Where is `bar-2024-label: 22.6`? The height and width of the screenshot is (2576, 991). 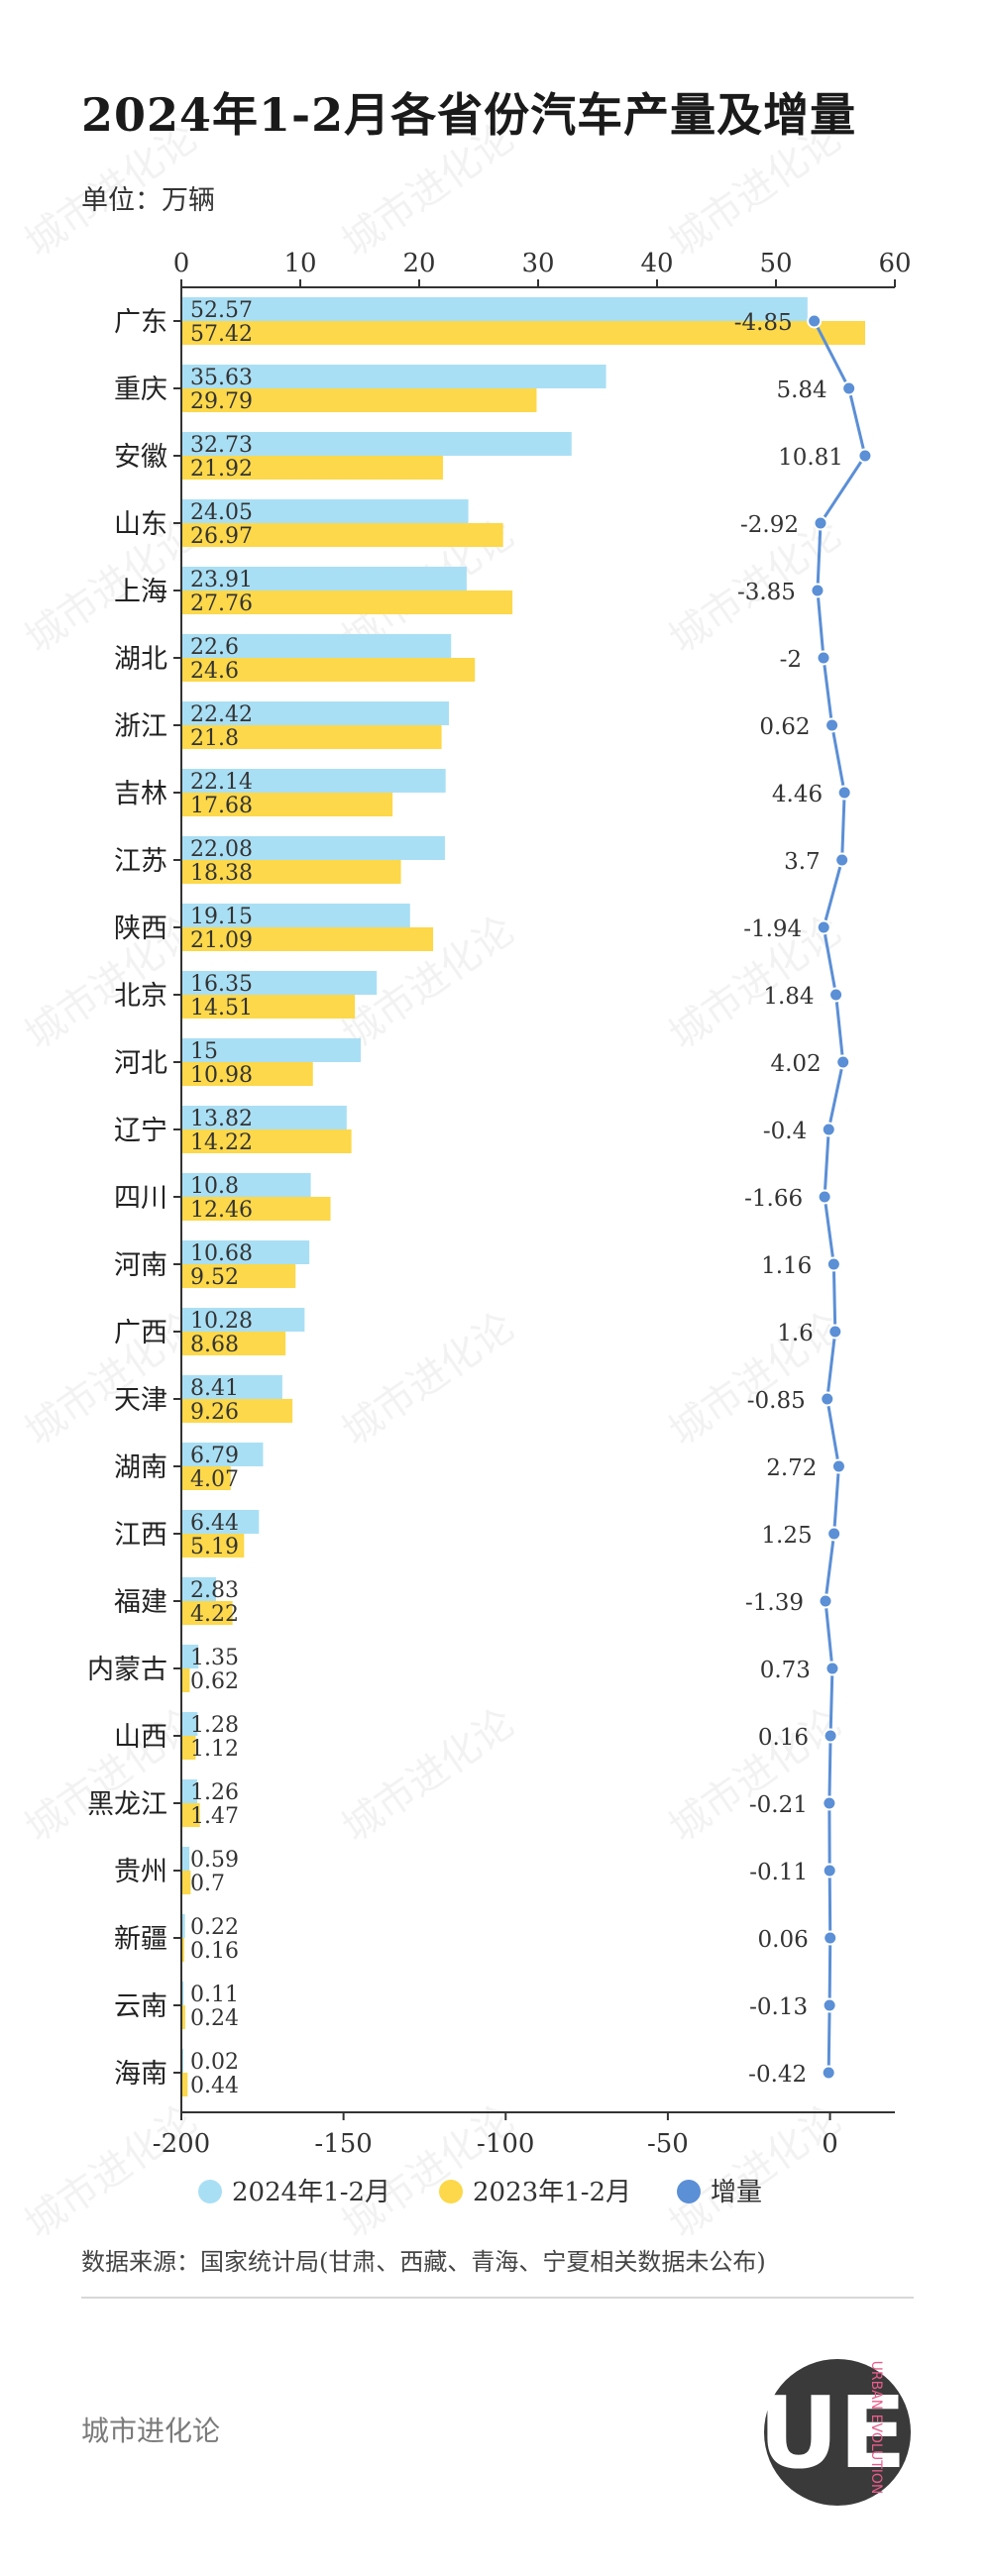 bar-2024-label: 22.6 is located at coordinates (214, 647).